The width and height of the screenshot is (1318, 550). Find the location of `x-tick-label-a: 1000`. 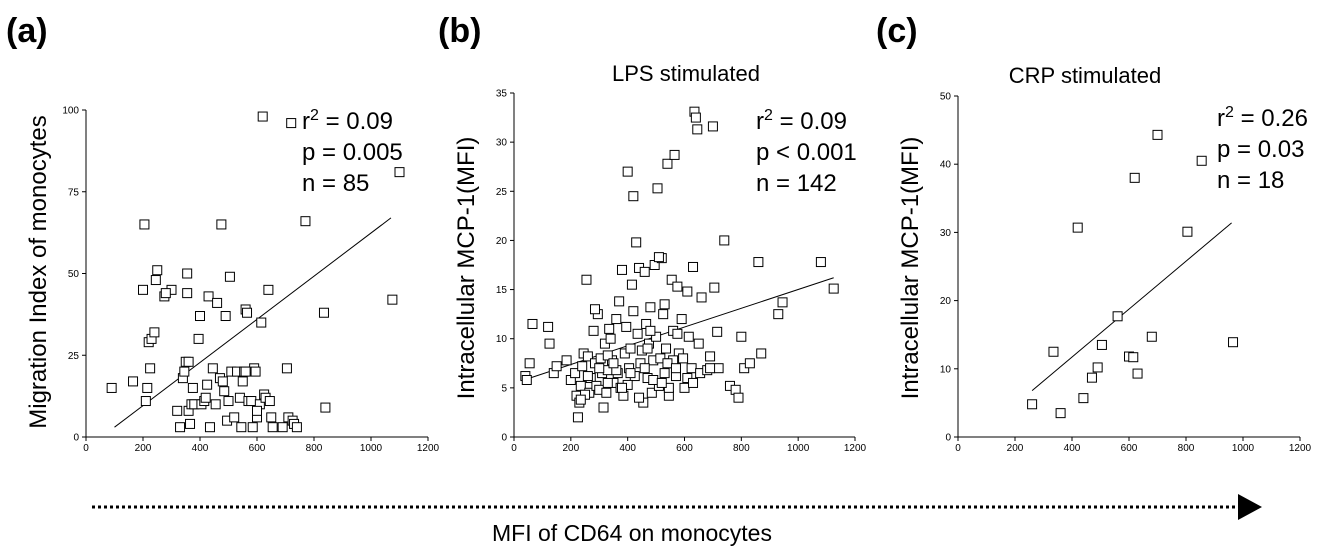

x-tick-label-a: 1000 is located at coordinates (371, 448).